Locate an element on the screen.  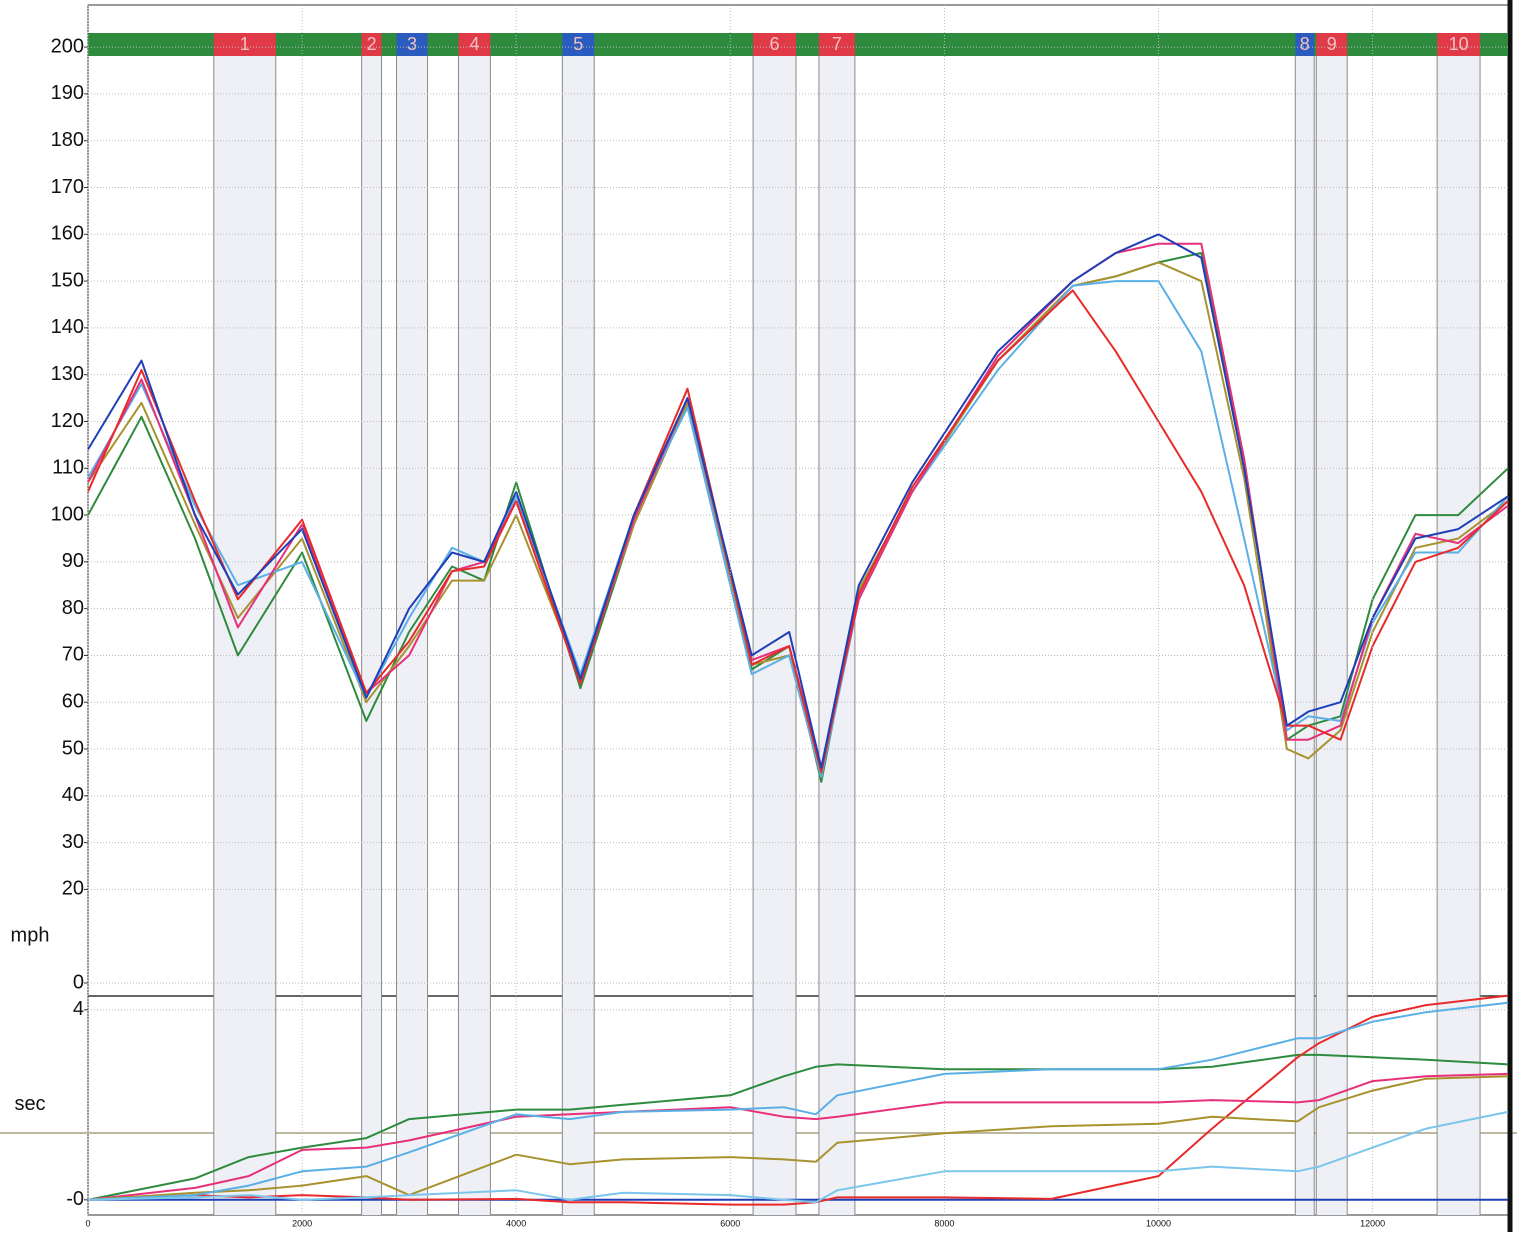
y-tick-label: 130 is located at coordinates (67, 374).